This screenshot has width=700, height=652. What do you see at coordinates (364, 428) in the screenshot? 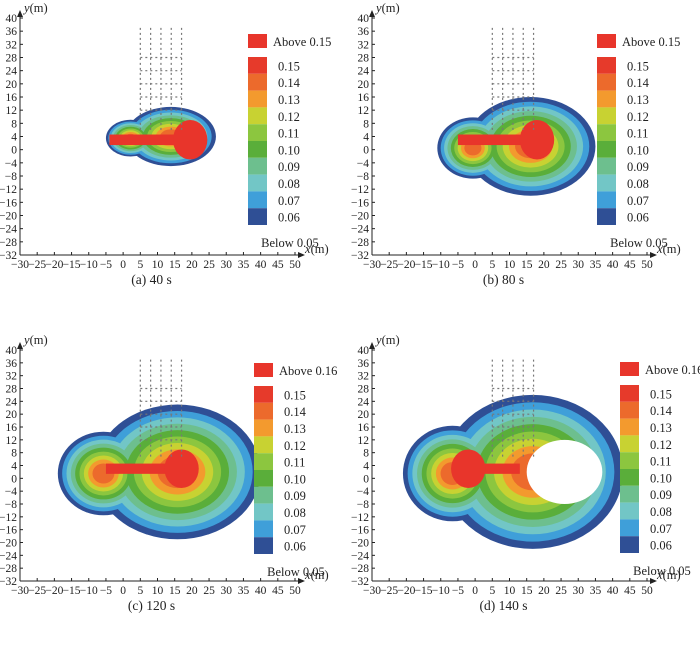
I see `y-tick-label: 16` at bounding box center [364, 428].